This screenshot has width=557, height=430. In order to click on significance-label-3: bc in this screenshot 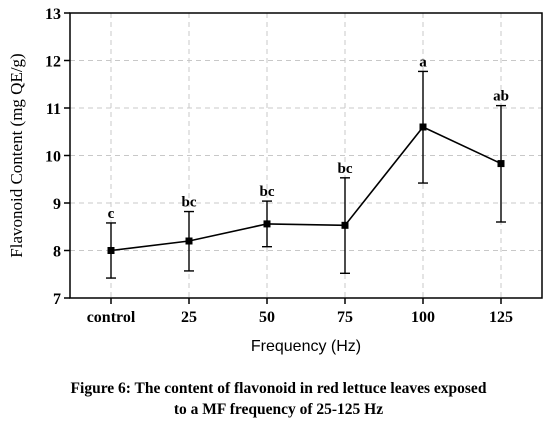, I will do `click(345, 169)`.